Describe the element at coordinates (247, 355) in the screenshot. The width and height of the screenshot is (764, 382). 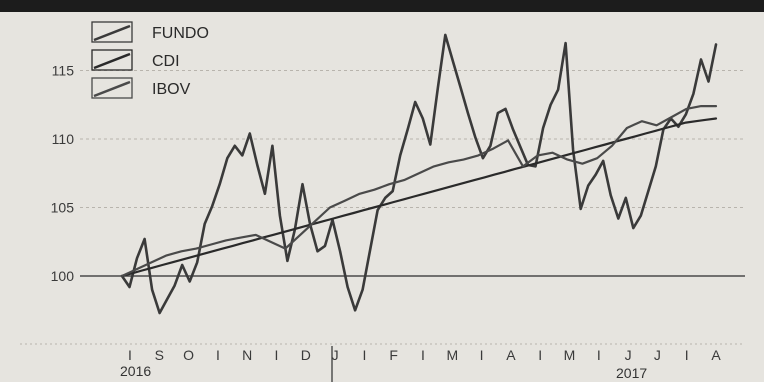
I see `x-tick-label: N` at that location.